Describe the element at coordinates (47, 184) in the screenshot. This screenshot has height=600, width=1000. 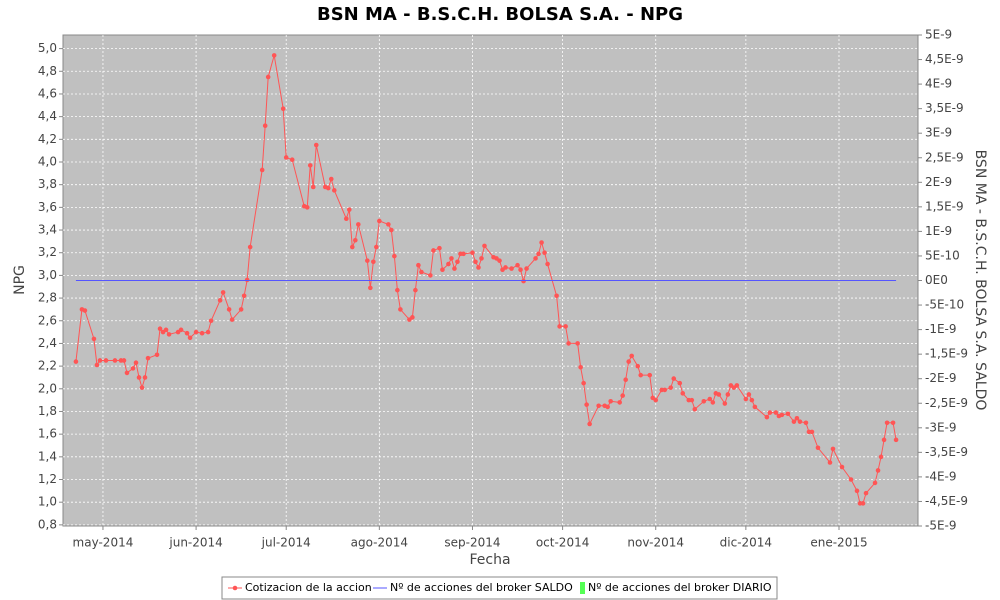
I see `y-tick-label: 3,8` at that location.